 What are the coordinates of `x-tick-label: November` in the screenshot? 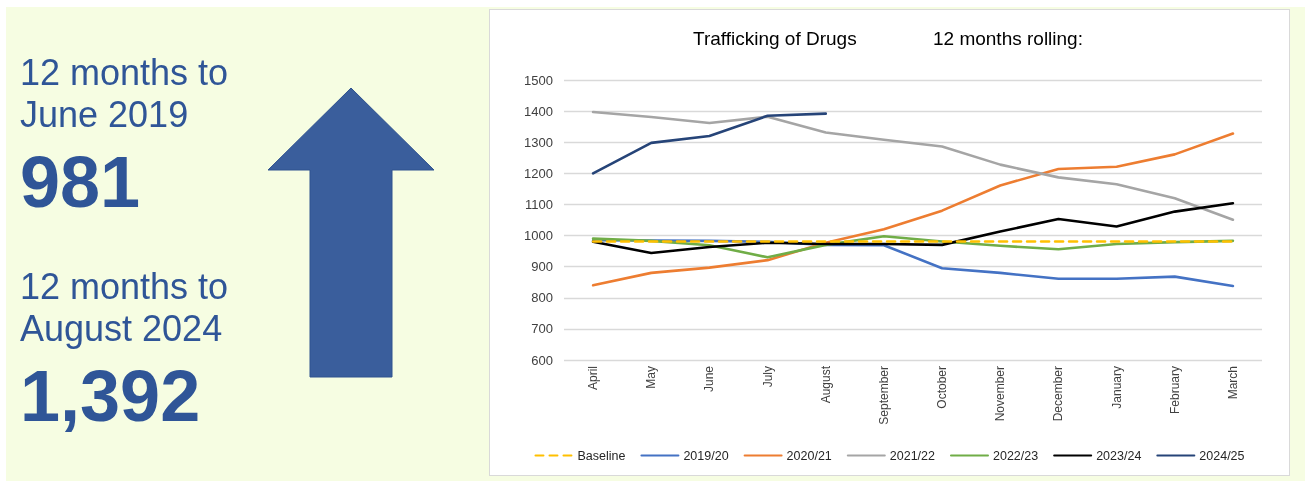 It's located at (1000, 394).